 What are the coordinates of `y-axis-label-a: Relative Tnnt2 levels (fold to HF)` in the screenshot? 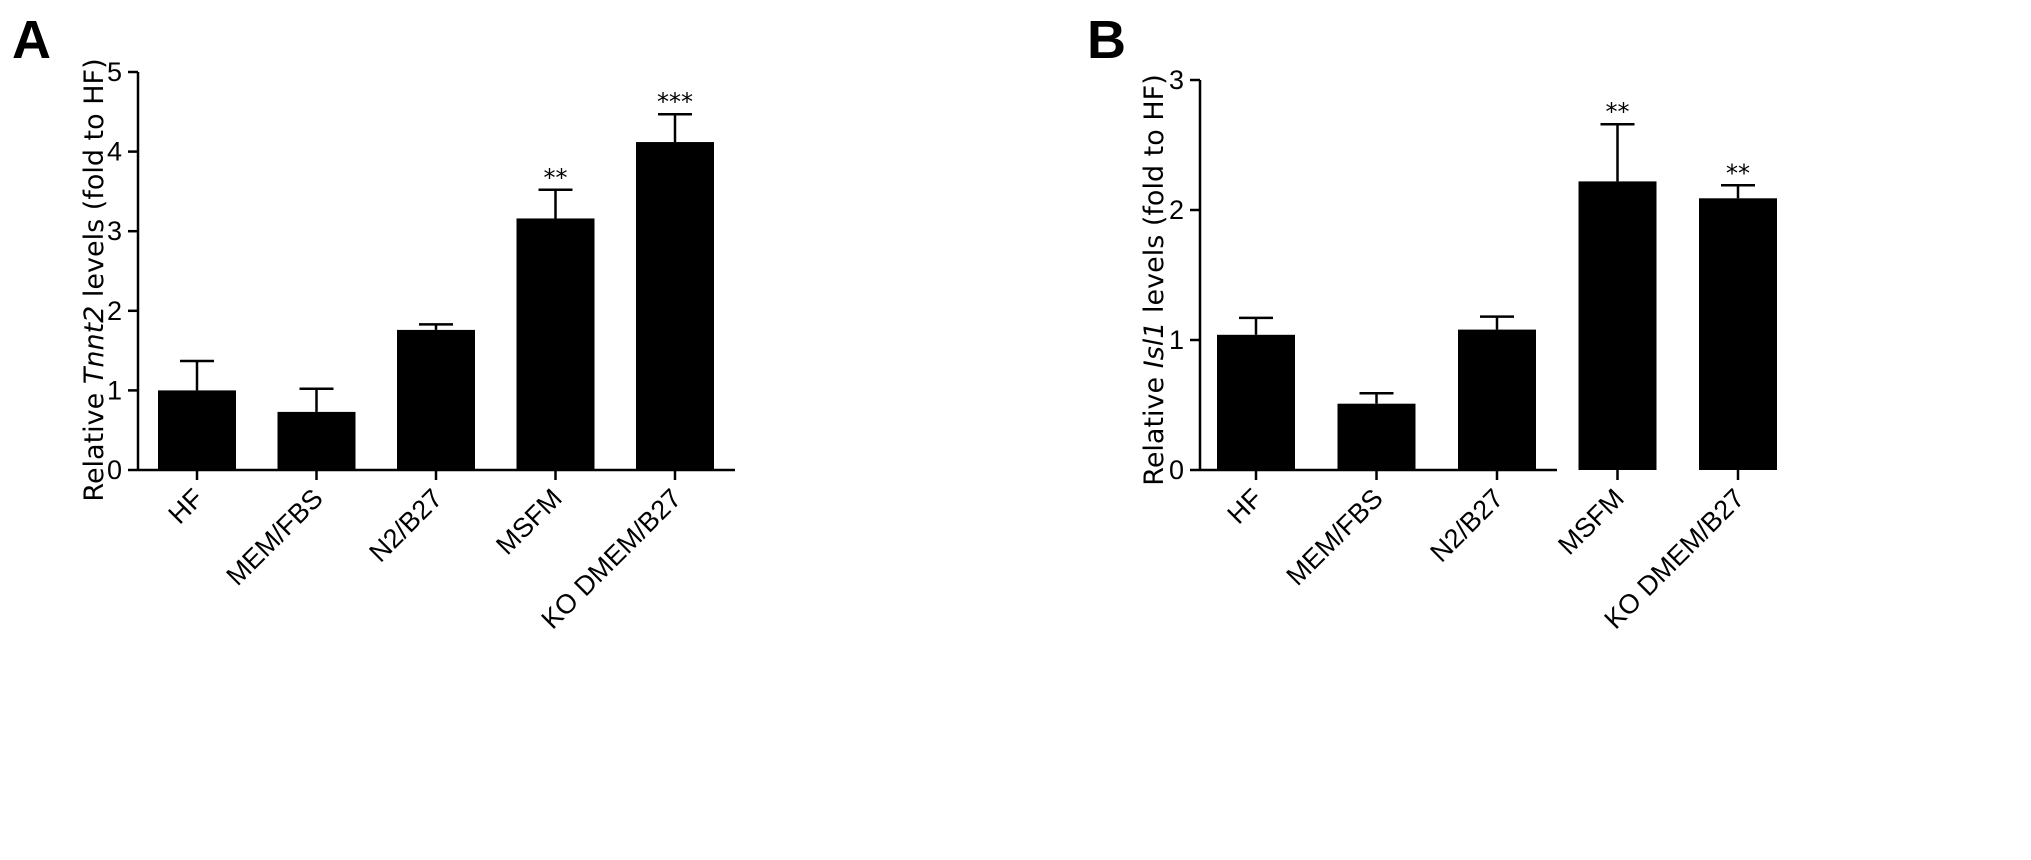 It's located at (94, 279).